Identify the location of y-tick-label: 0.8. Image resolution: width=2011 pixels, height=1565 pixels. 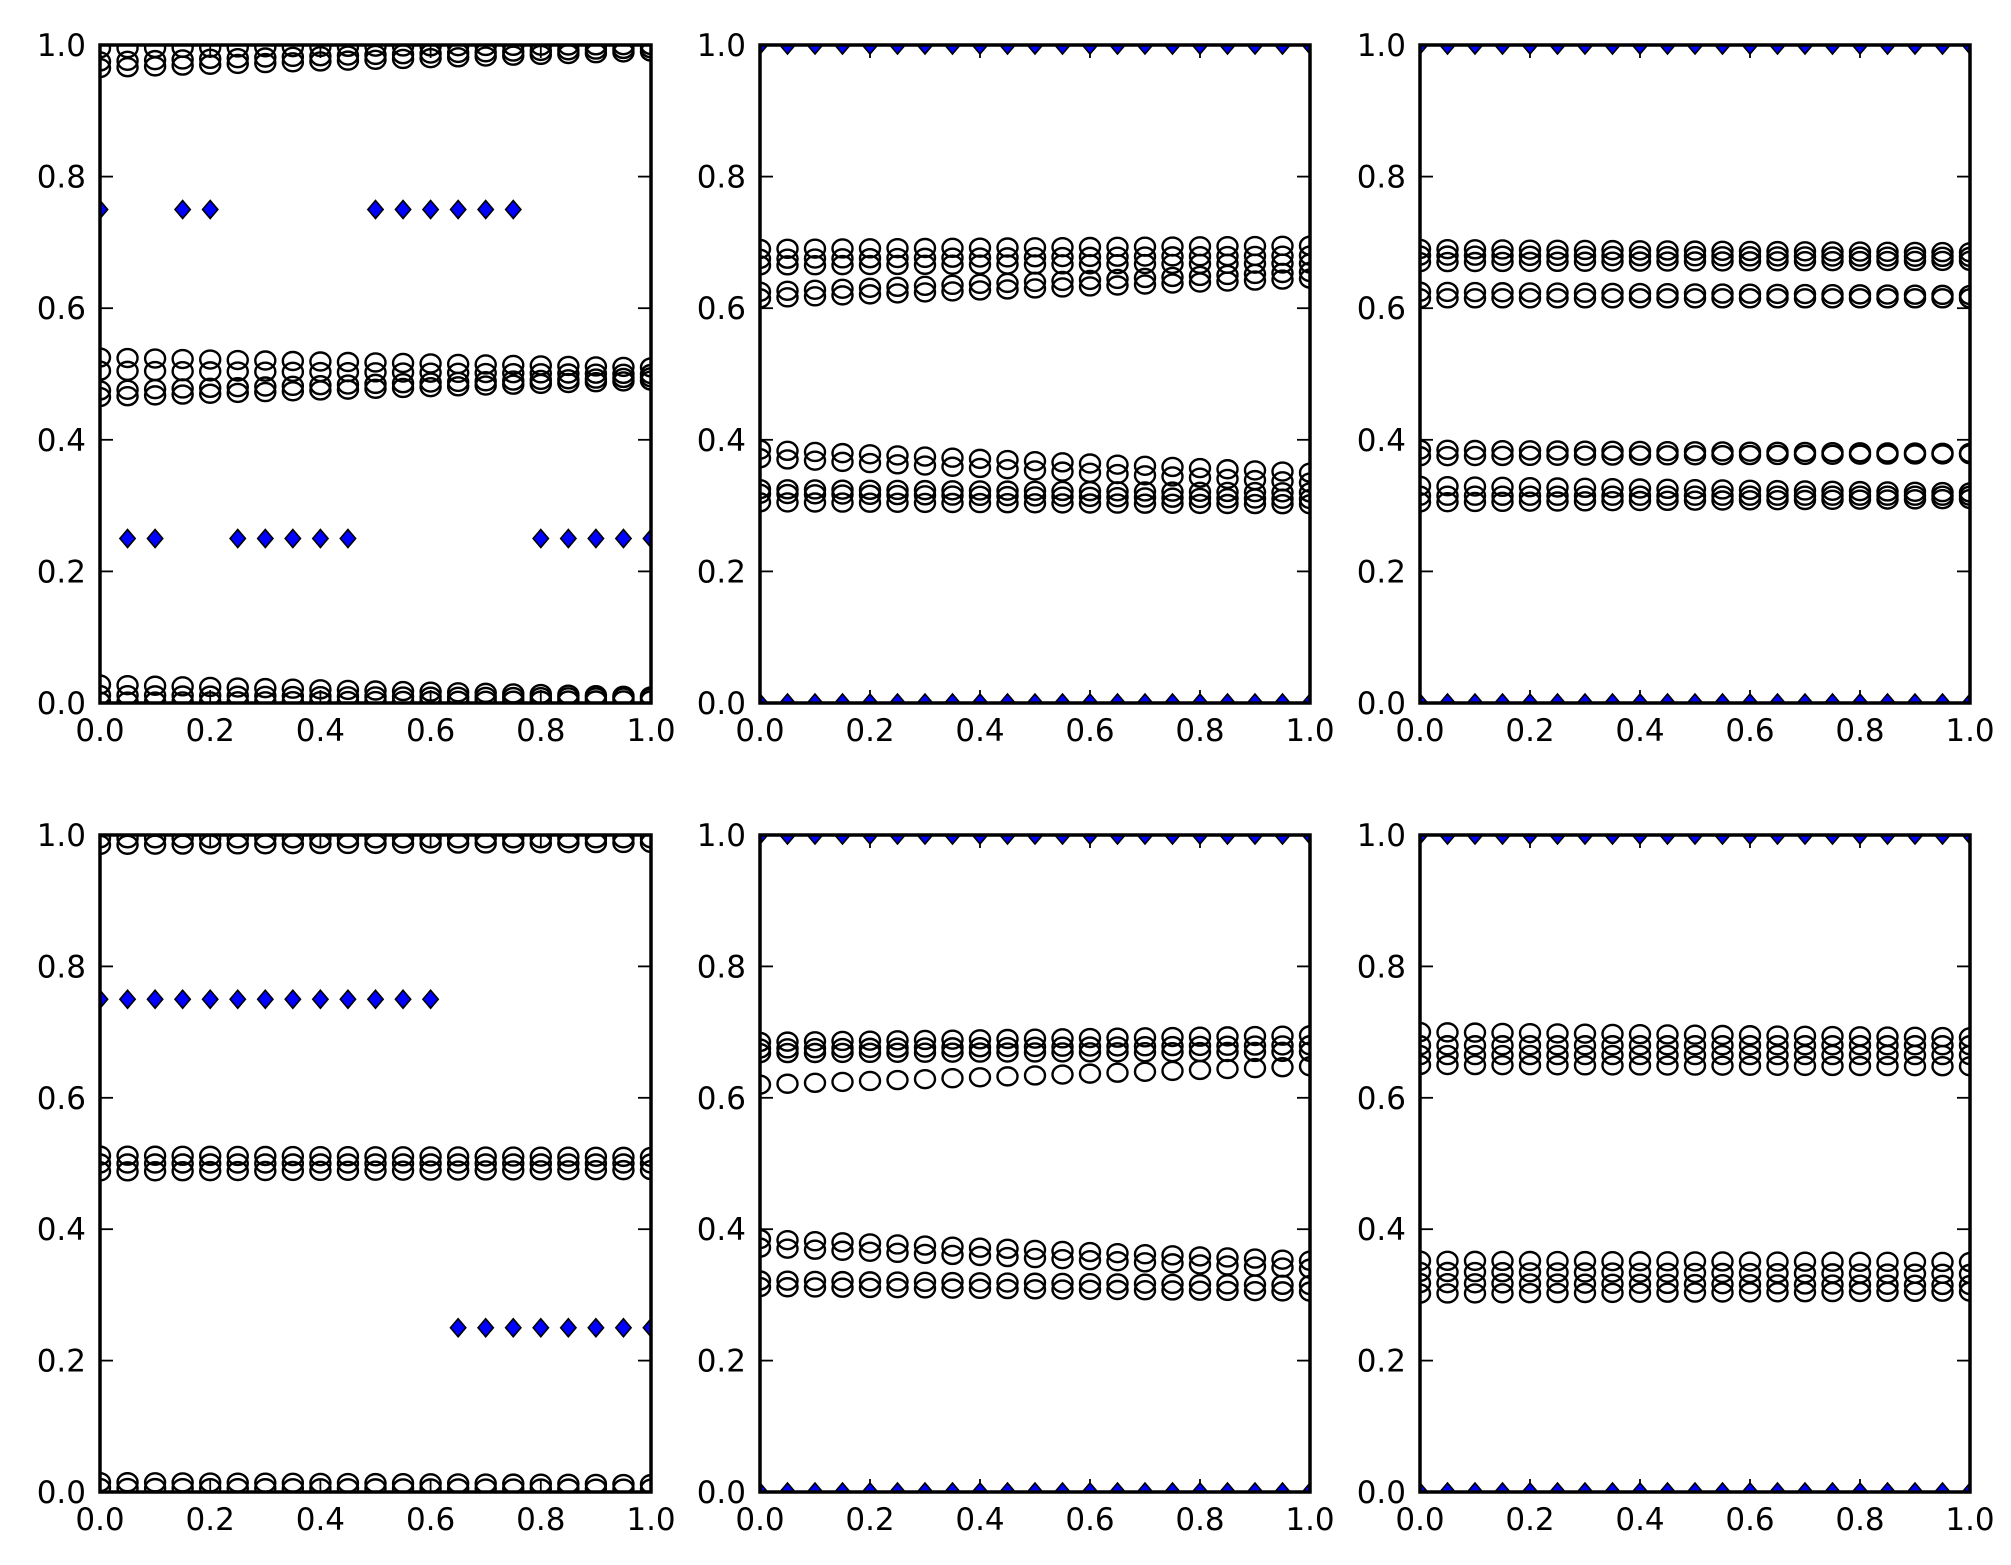
(61, 178).